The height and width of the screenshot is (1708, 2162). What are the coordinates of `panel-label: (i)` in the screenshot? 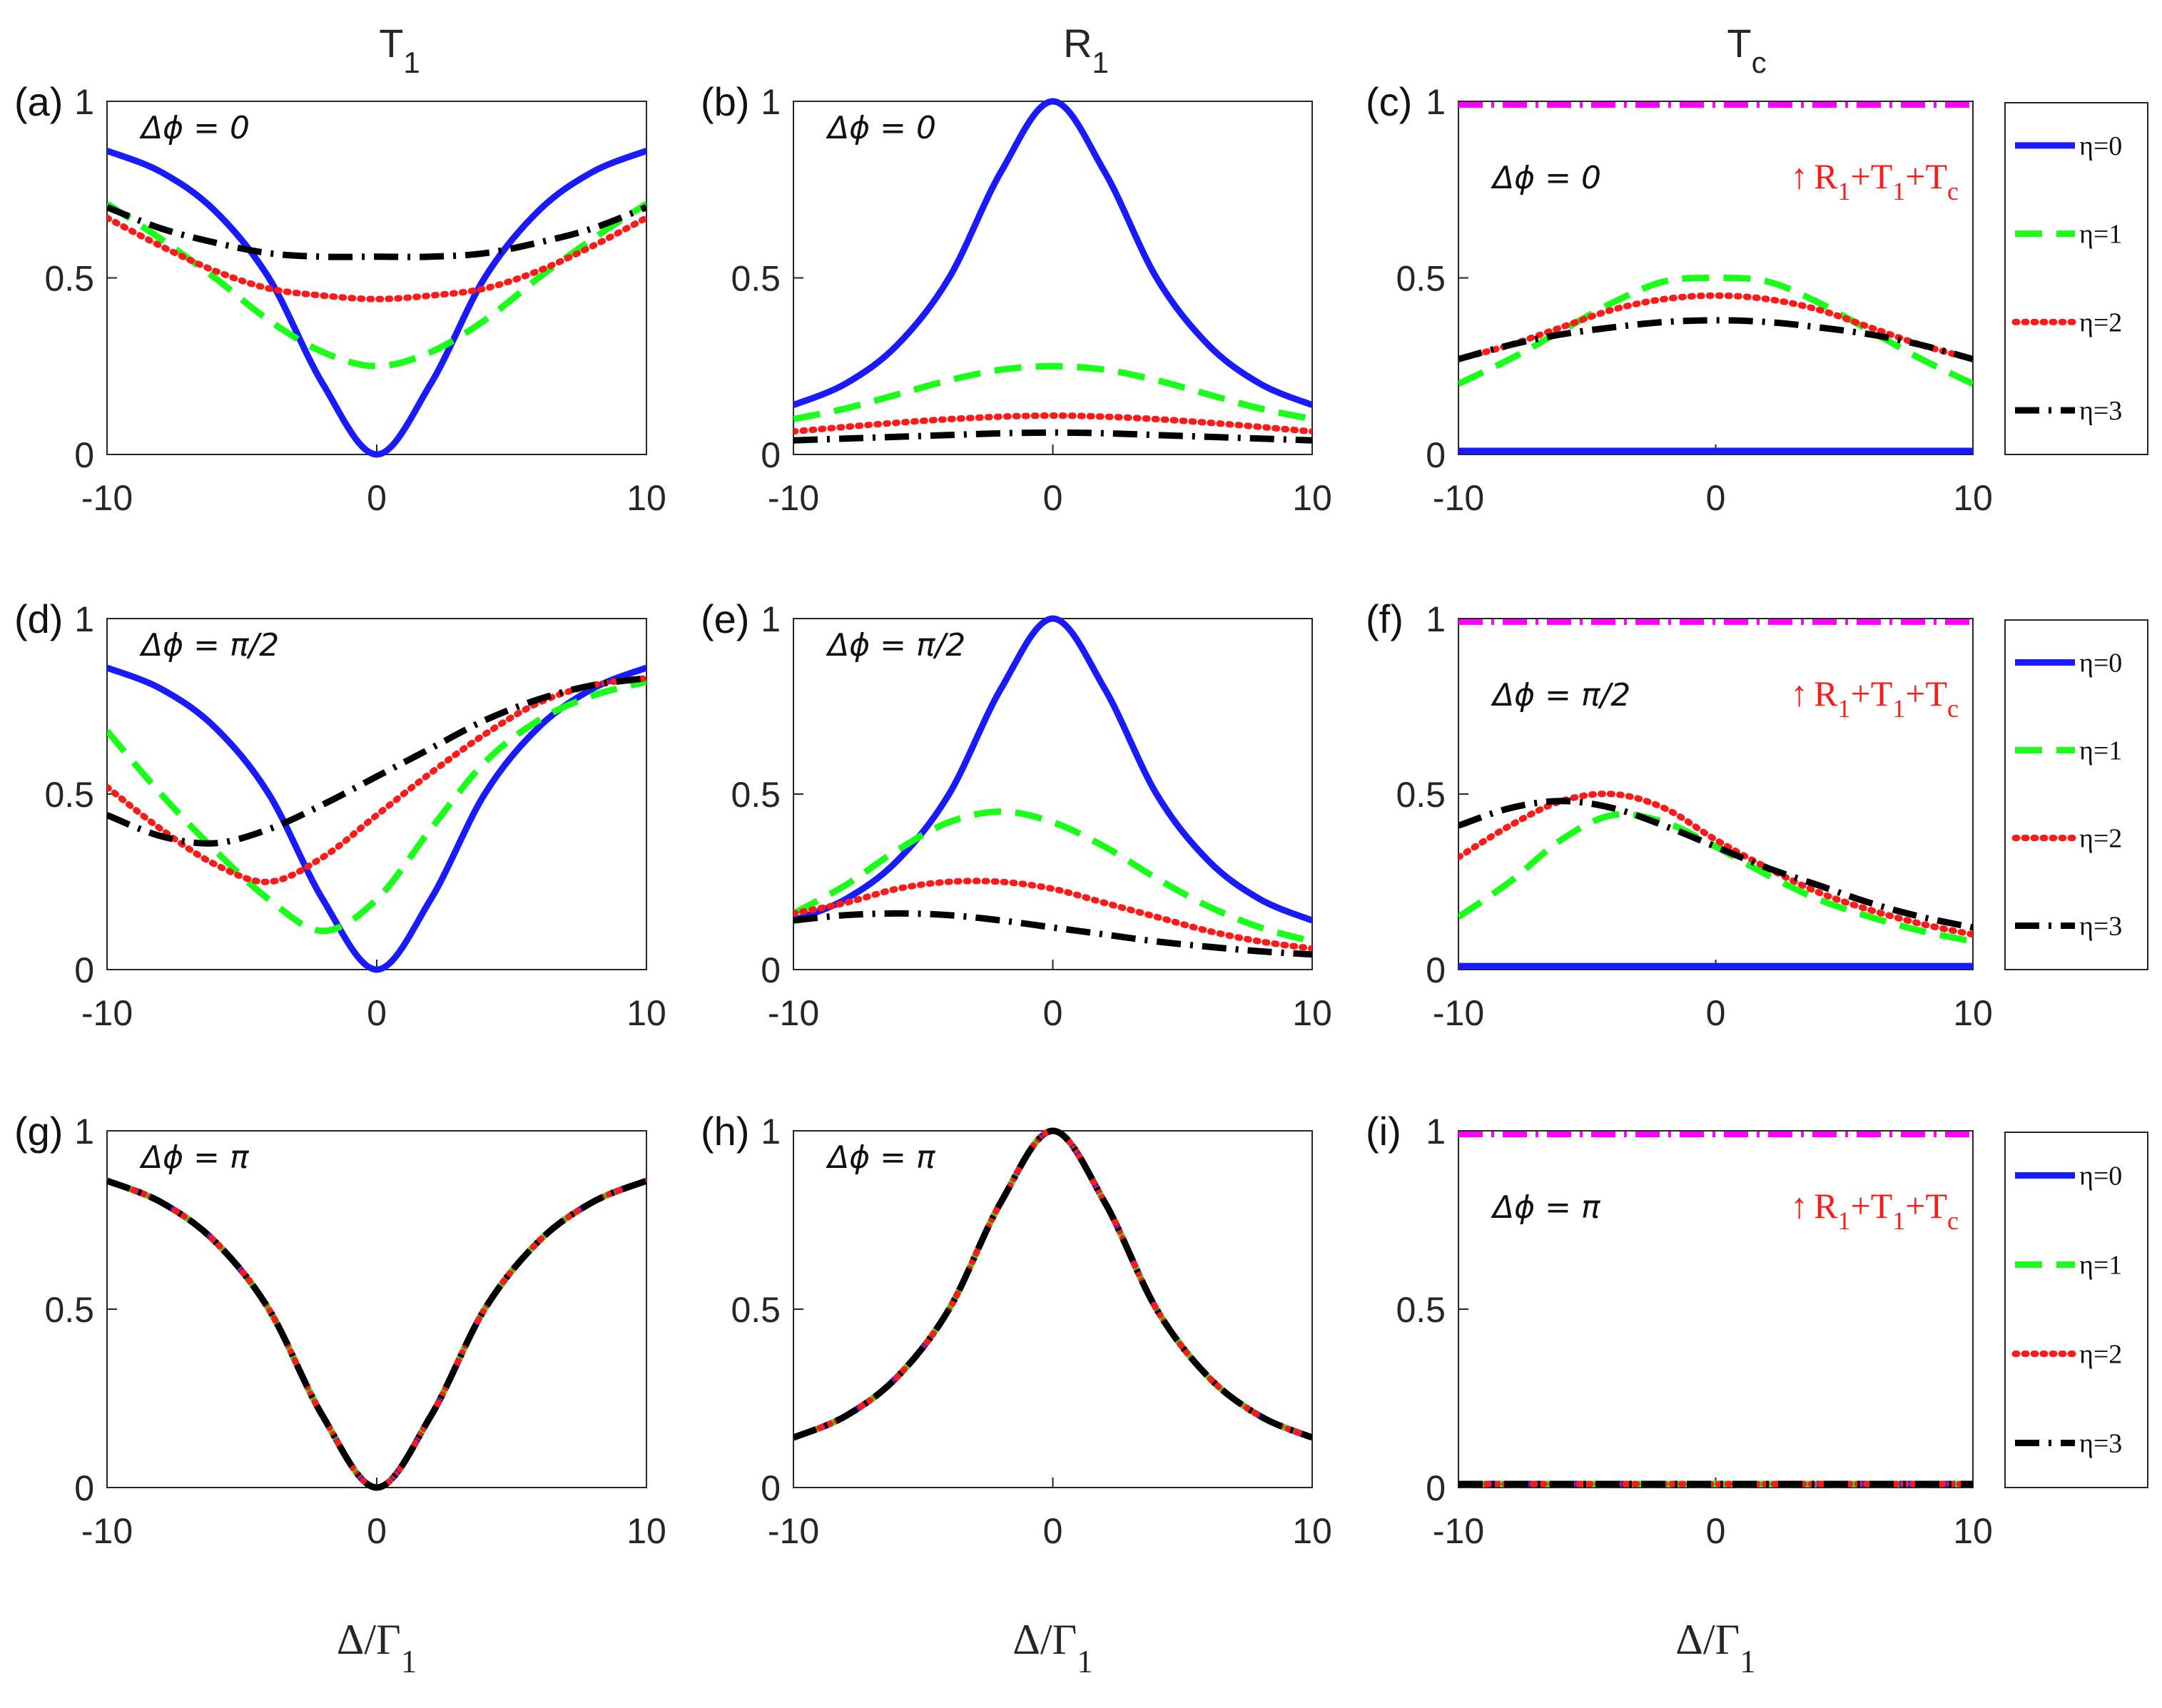 It's located at (1384, 1131).